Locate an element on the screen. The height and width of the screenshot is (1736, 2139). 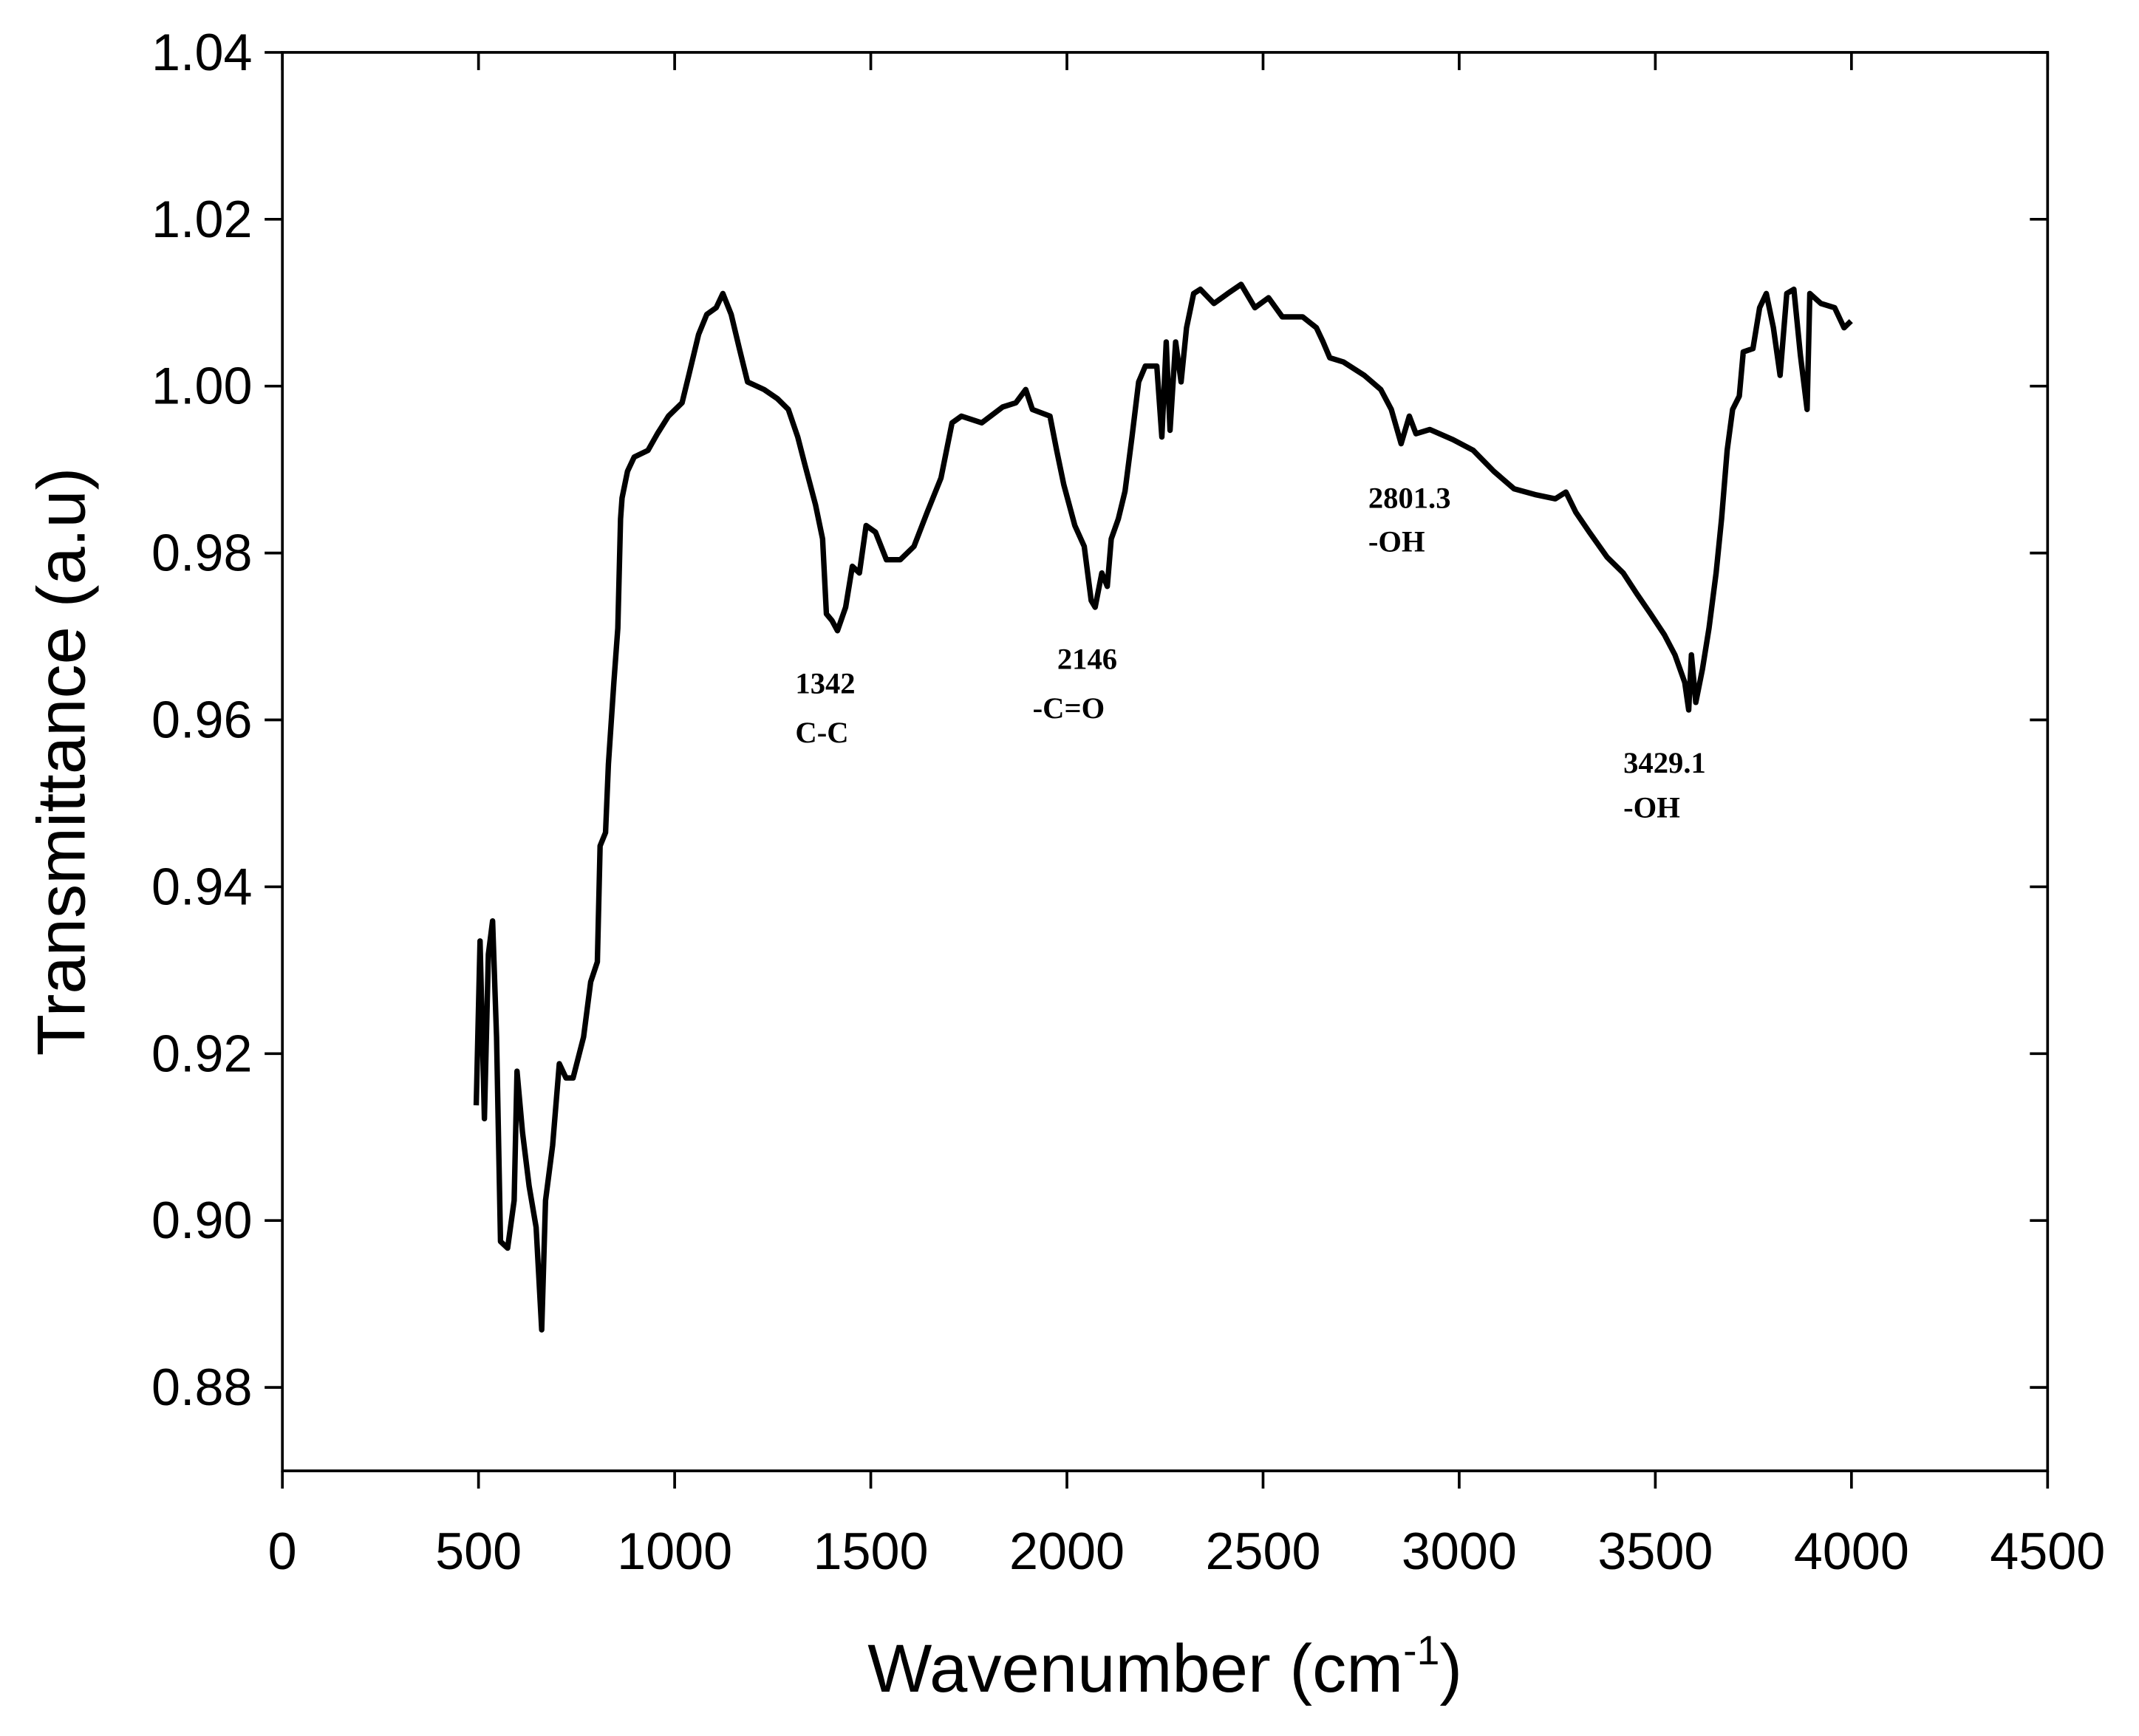
x-axis-label: Wavenumber (cm-1) is located at coordinates (1164, 1666).